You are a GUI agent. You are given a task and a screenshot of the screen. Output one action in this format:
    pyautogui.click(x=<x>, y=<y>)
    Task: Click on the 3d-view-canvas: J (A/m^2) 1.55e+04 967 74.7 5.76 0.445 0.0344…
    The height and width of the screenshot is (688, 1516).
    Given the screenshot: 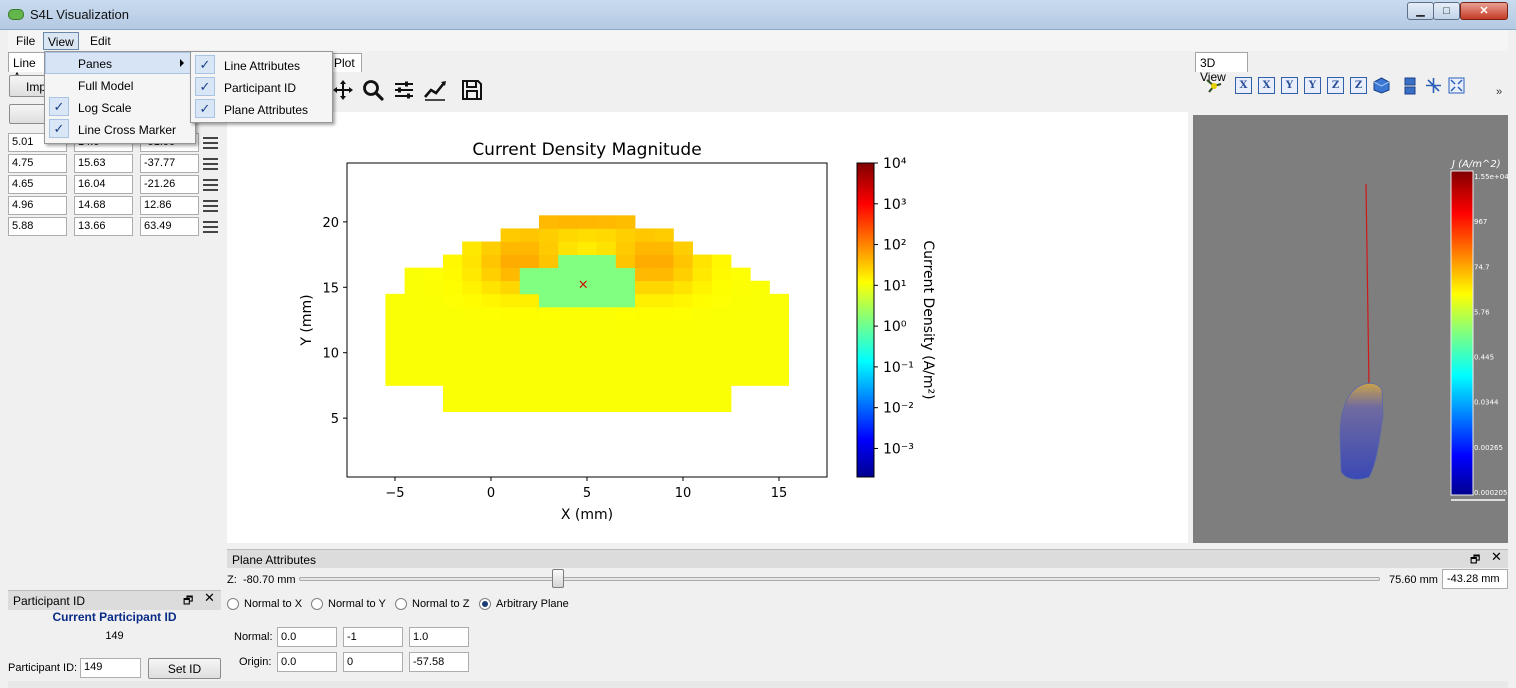 What is the action you would take?
    pyautogui.click(x=1351, y=329)
    